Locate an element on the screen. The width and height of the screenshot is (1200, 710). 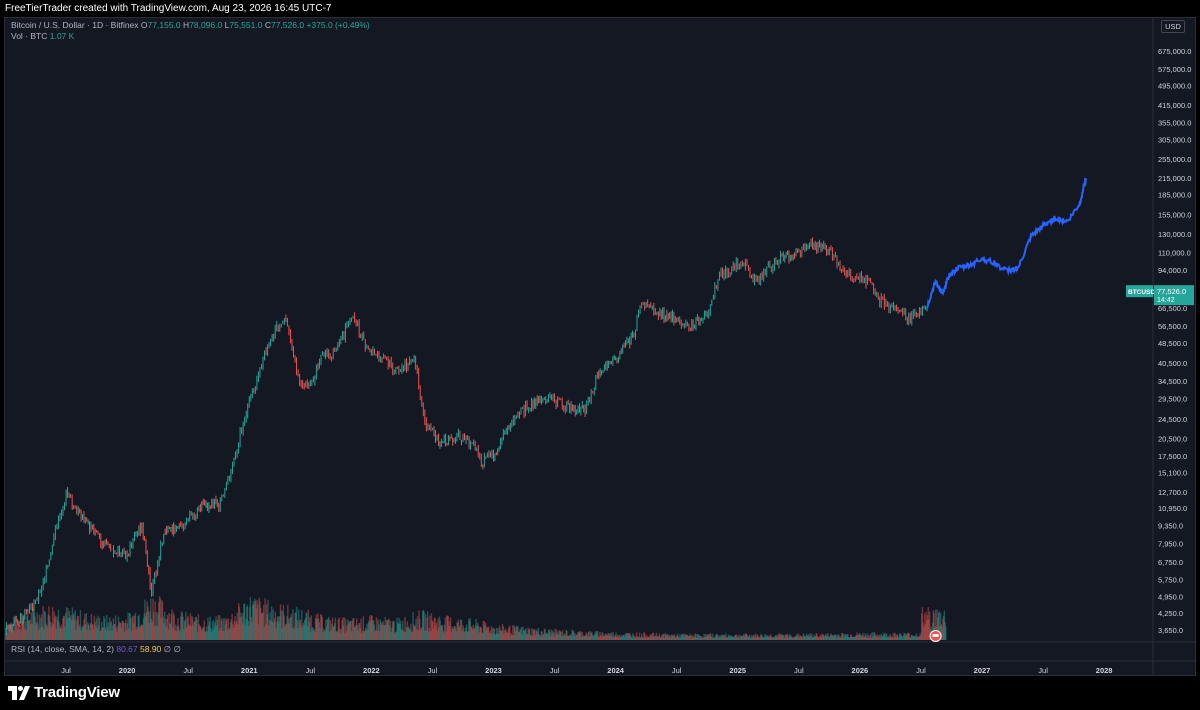
price-tag-bg is located at coordinates (1174, 295).